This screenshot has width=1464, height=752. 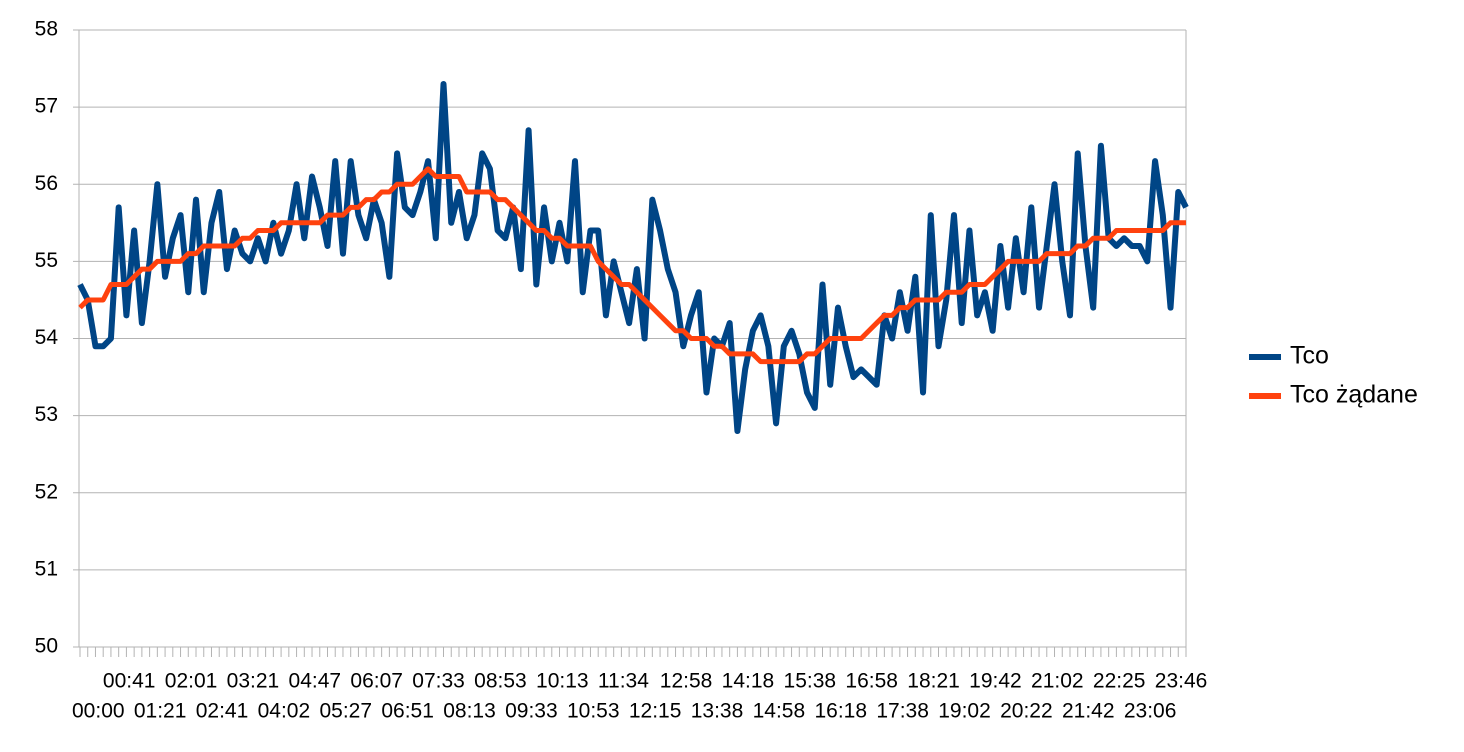 I want to click on x-tick-label: 03:21, so click(x=253, y=681).